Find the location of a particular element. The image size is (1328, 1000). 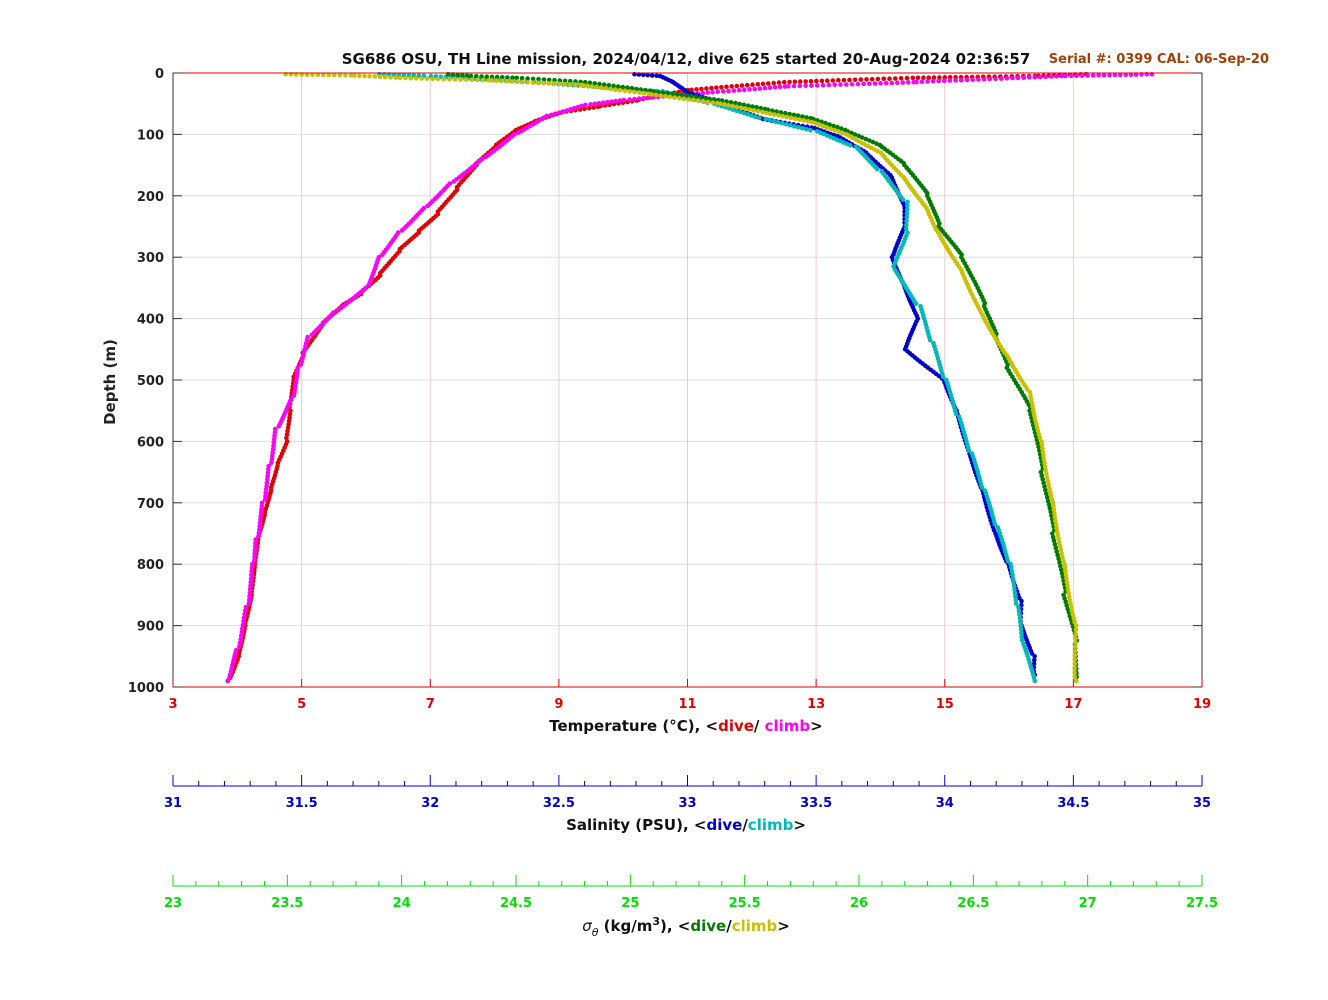

depth-tick-label: 200 is located at coordinates (150, 197).